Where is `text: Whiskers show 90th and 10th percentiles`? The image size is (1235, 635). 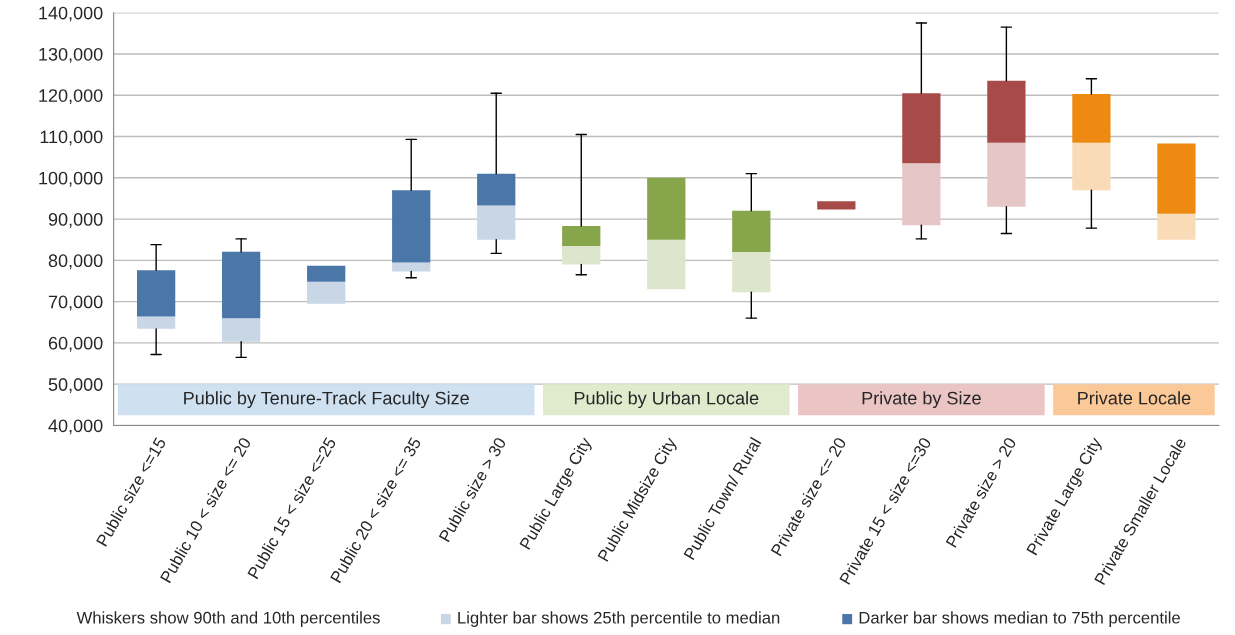 text: Whiskers show 90th and 10th percentiles is located at coordinates (228, 619).